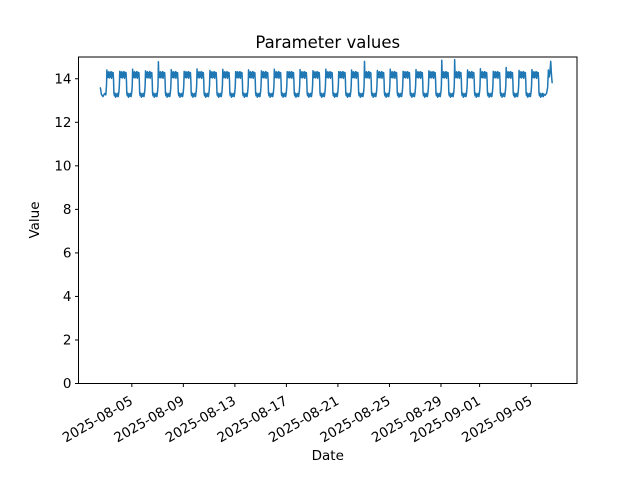 Image resolution: width=640 pixels, height=484 pixels. Describe the element at coordinates (62, 166) in the screenshot. I see `y-tick-label: 10` at that location.